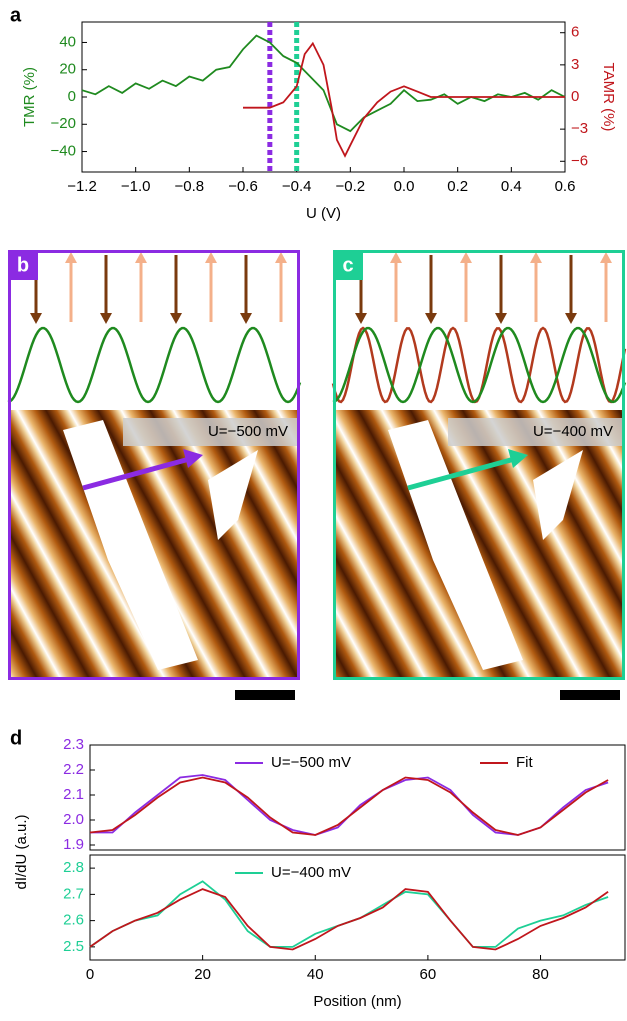 This screenshot has height=1021, width=627. I want to click on x-tick-label: −1.2, so click(82, 186).